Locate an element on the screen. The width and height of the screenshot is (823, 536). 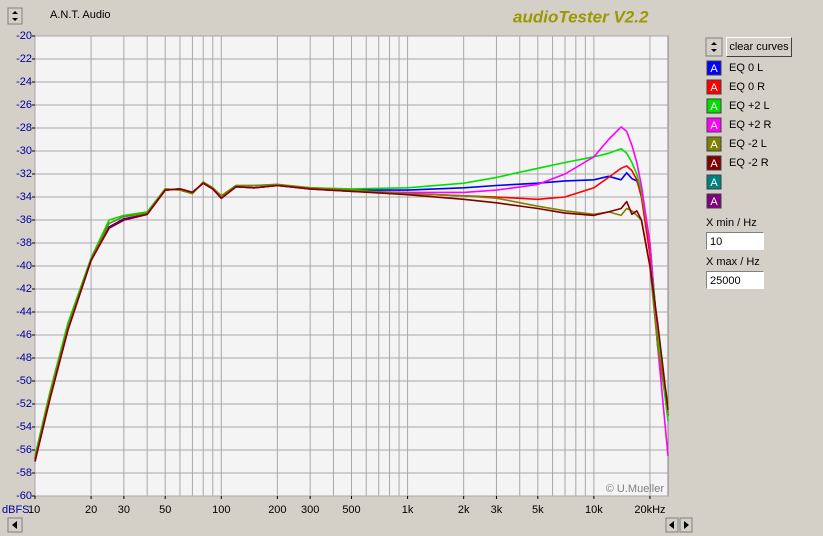
y-tick-label: -20 is located at coordinates (24, 36).